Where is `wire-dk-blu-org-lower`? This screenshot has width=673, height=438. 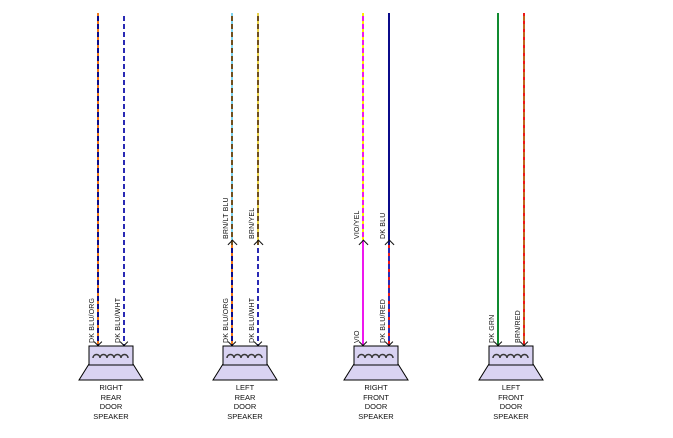
wire-dk-blu-org-lower is located at coordinates (232, 296).